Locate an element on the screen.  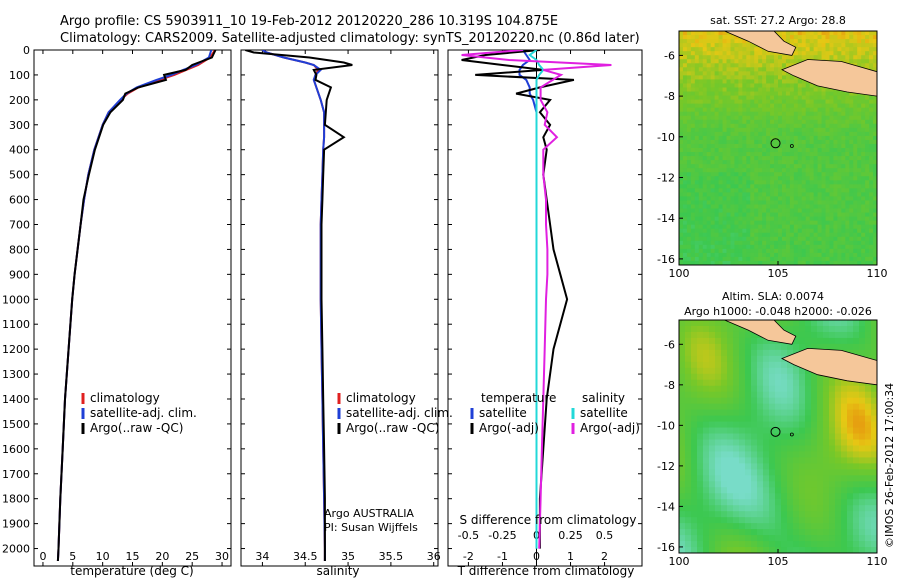
sst-lat-tick-label: -14 is located at coordinates (666, 218).